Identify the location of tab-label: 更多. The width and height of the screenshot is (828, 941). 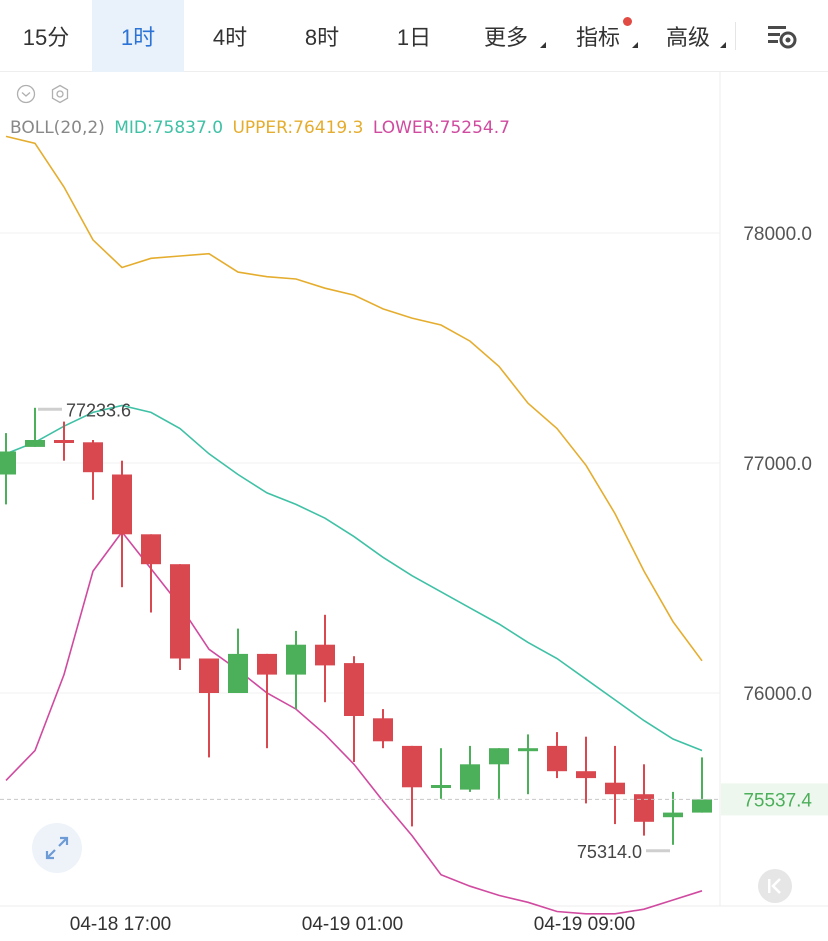
(505, 37).